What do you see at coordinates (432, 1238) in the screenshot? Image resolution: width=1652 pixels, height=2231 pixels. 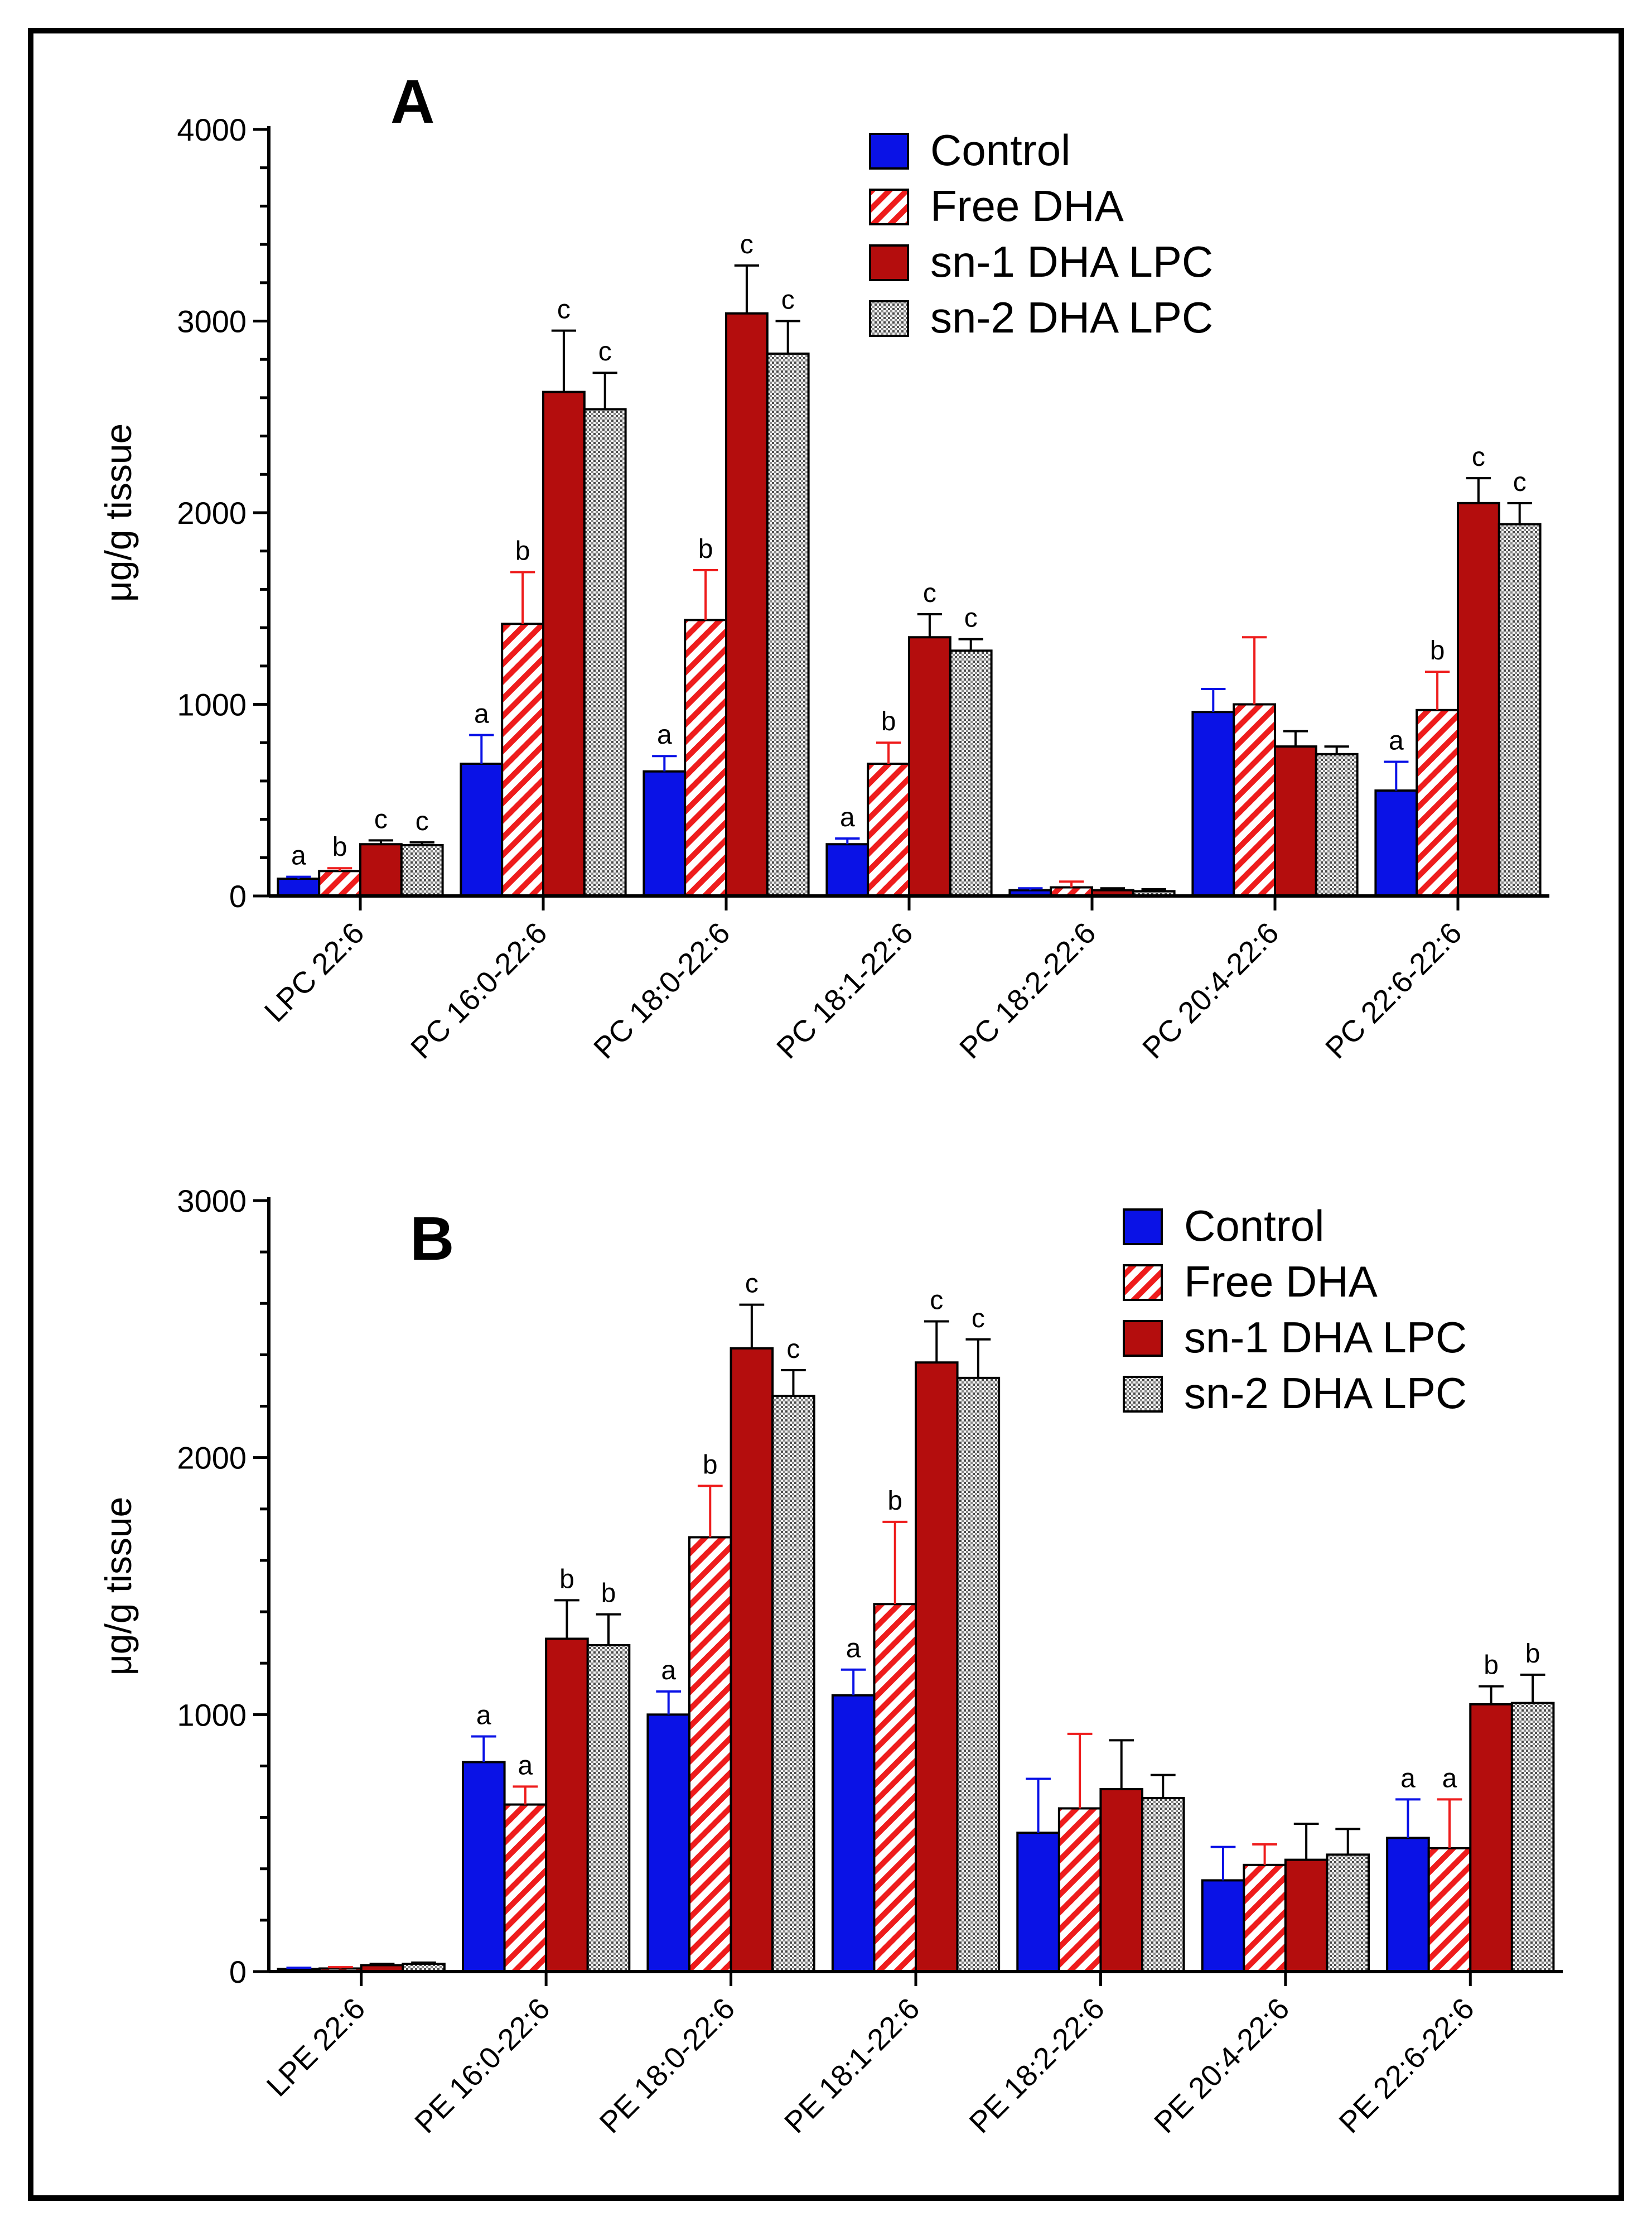 I see `panel-b-letter: B` at bounding box center [432, 1238].